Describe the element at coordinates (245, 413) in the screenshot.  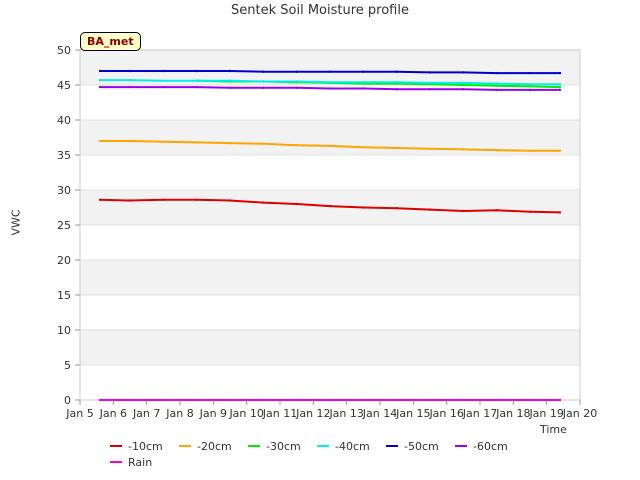
I see `x-tick-label: Jan 10` at that location.